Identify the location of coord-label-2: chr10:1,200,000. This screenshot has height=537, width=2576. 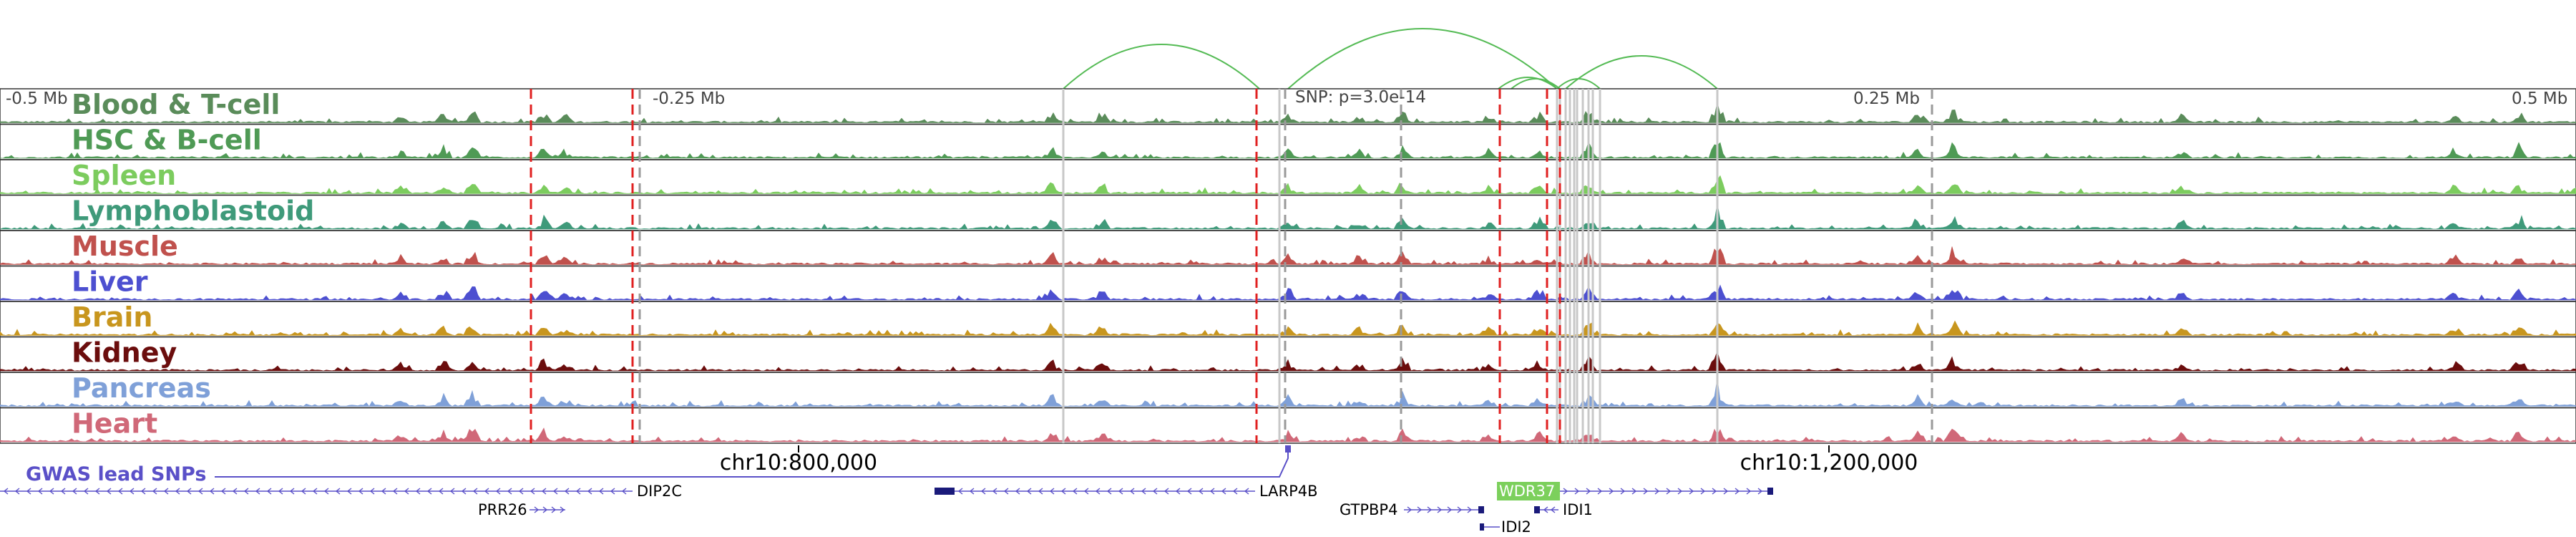
(1829, 462).